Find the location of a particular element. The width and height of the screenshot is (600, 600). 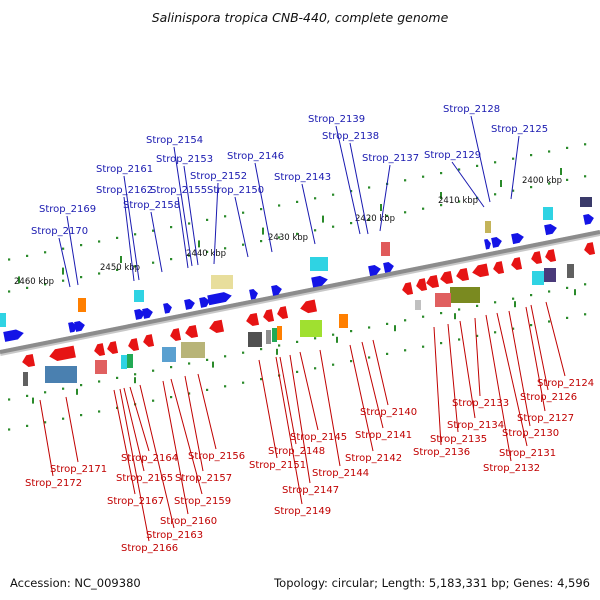

forward-gene-label: Strop_2129 is located at coordinates (452, 155).